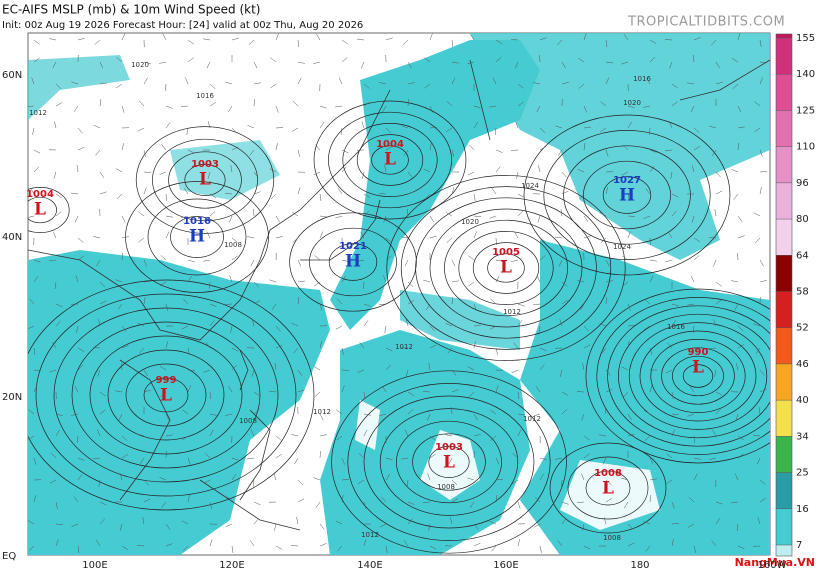  What do you see at coordinates (205, 180) in the screenshot?
I see `center-symbol: L` at bounding box center [205, 180].